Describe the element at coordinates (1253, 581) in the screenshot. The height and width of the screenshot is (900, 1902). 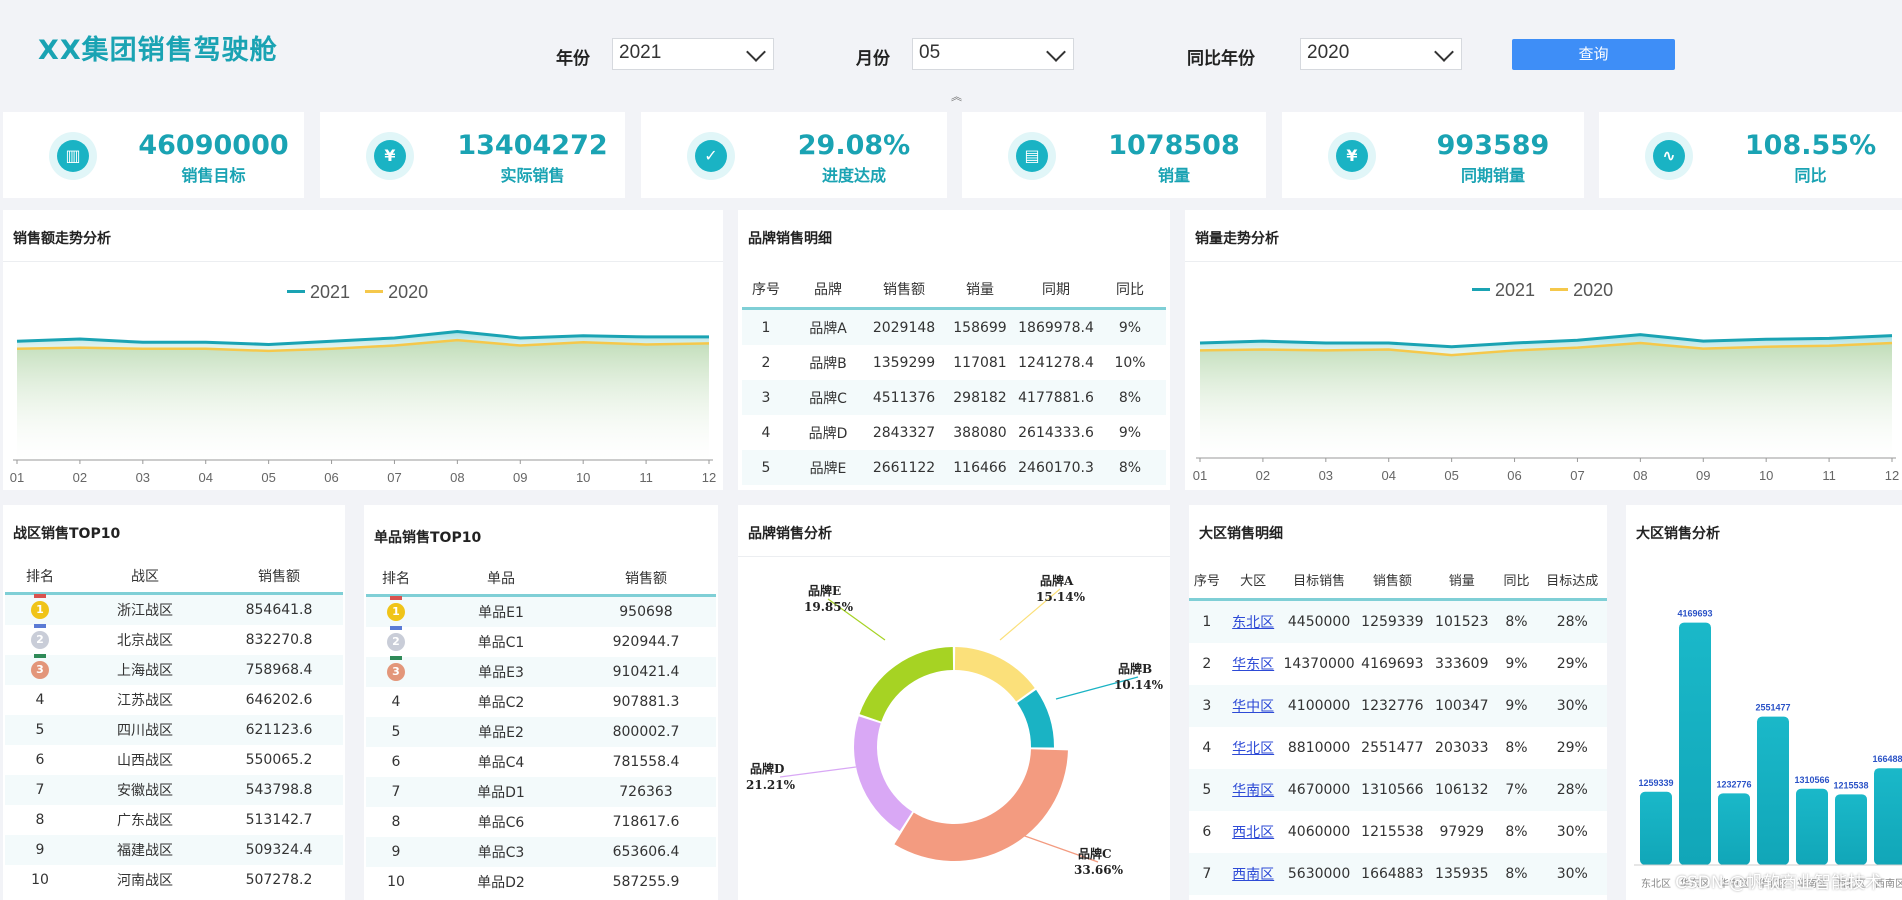
I see `column-header: 大区` at that location.